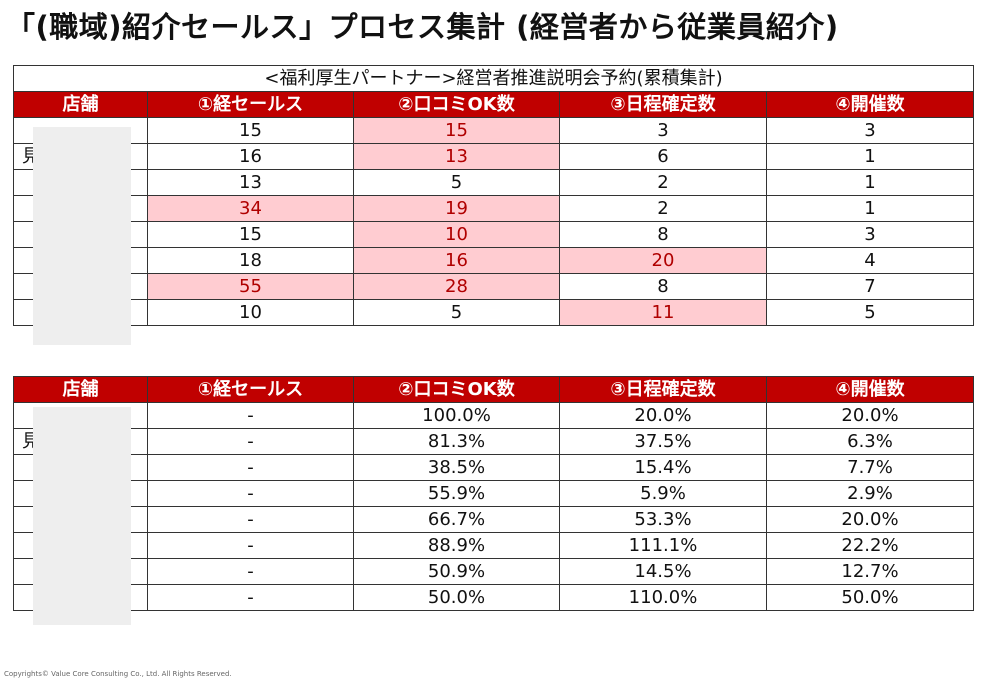  I want to click on schedule-cell: 37.5%, so click(663, 441).